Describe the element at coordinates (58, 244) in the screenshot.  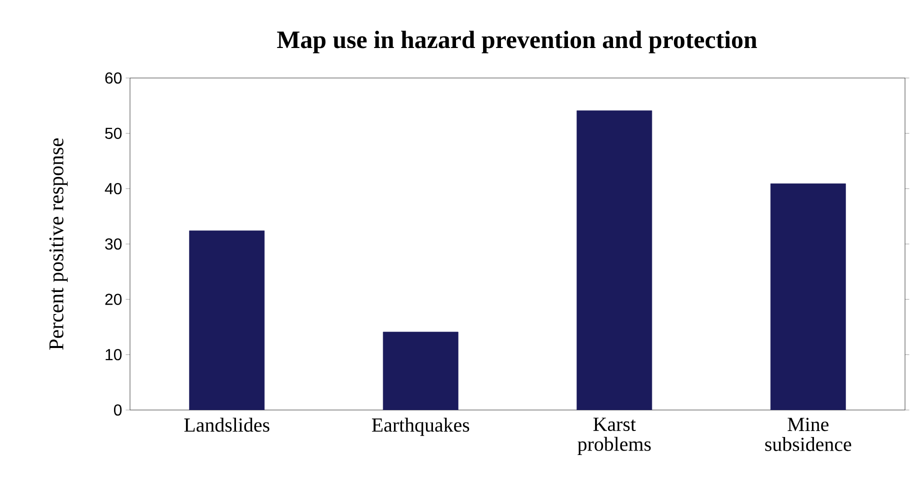
I see `y-axis-title: Percent positive response` at that location.